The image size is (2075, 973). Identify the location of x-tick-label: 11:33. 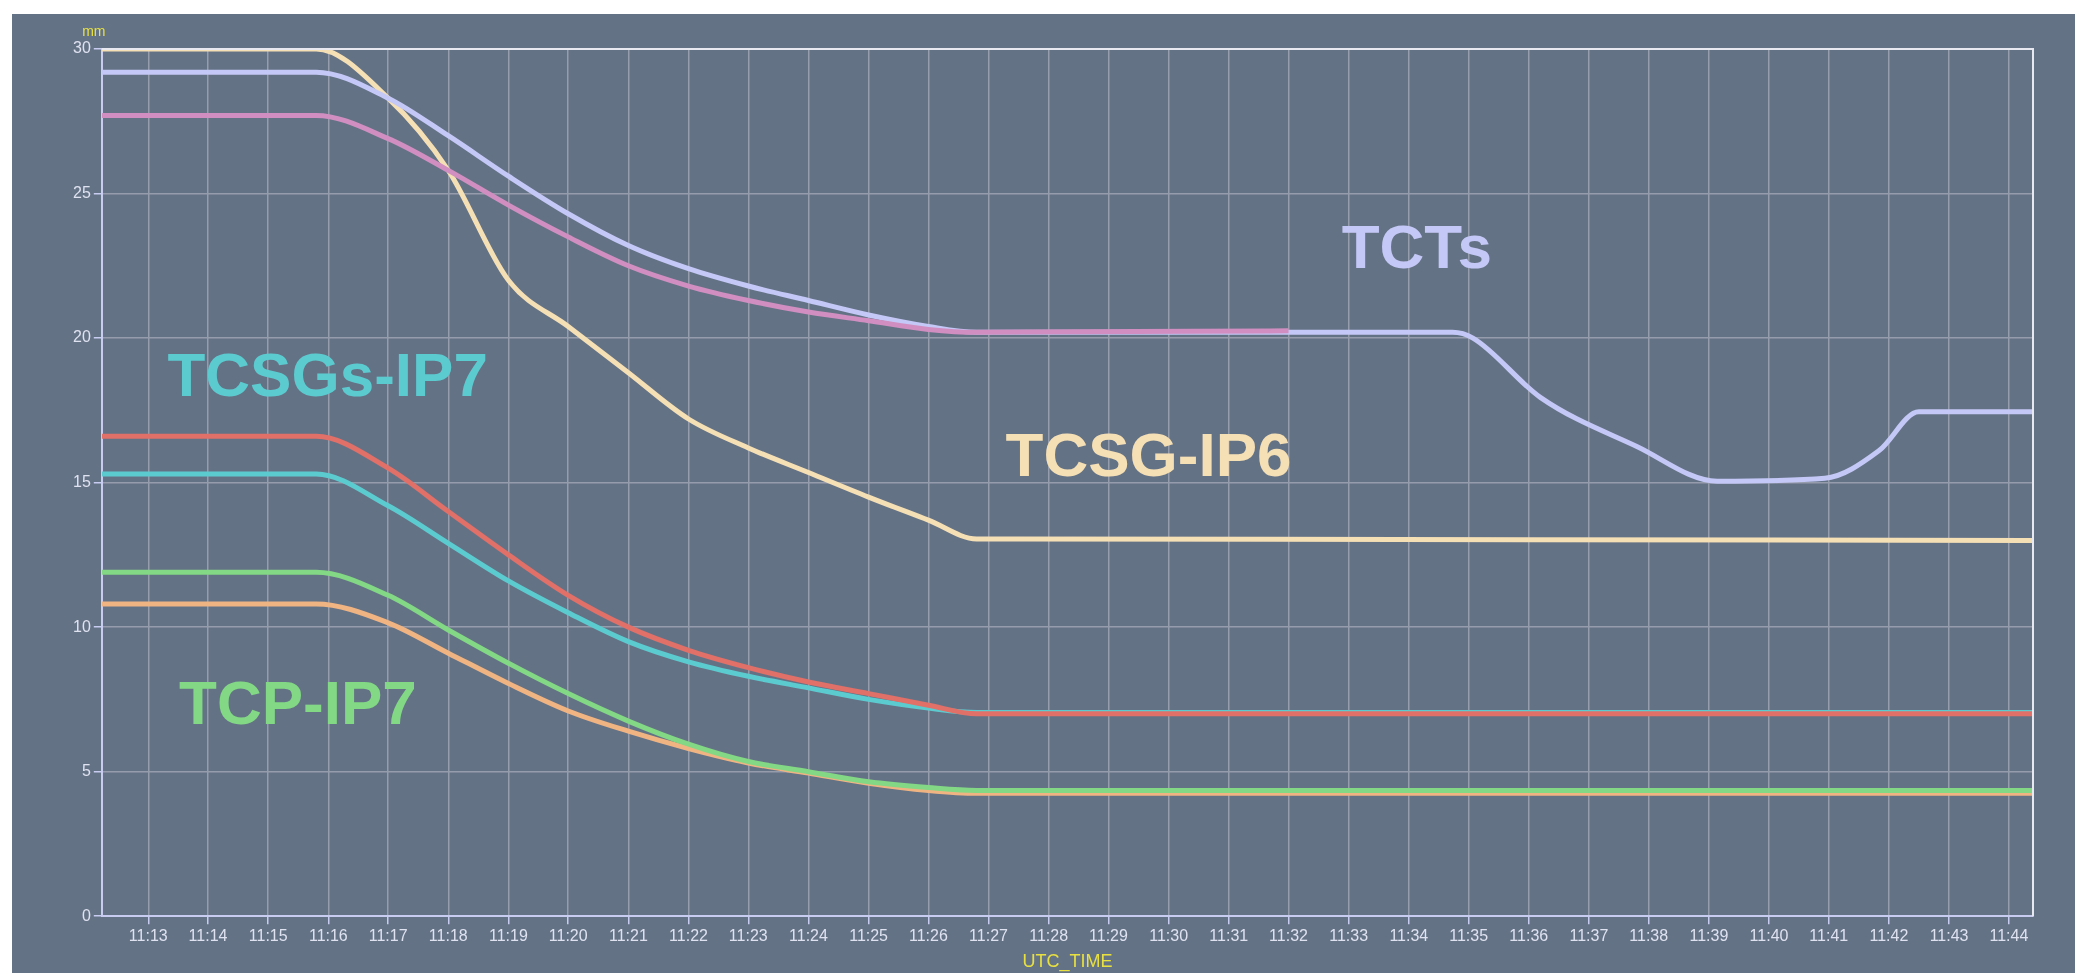
(1349, 936).